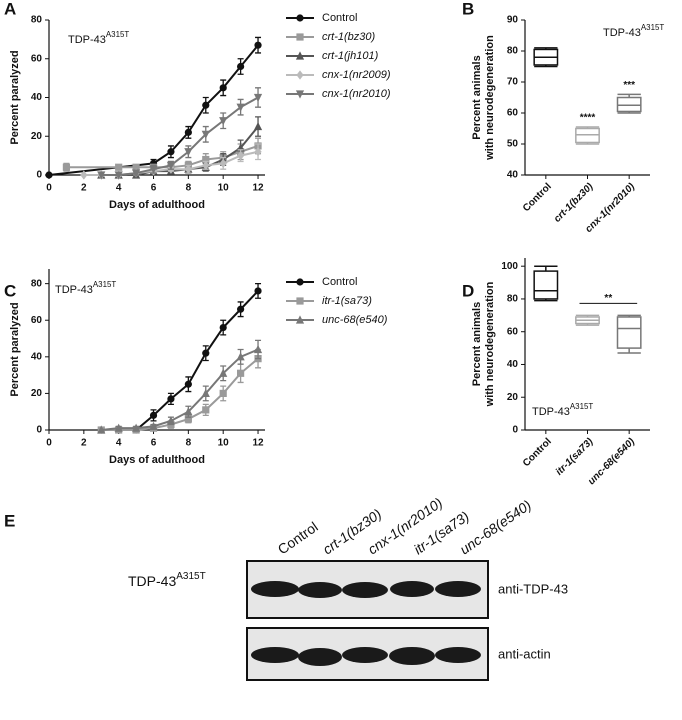 The width and height of the screenshot is (682, 720). I want to click on x-tick-label: 10, so click(224, 443).